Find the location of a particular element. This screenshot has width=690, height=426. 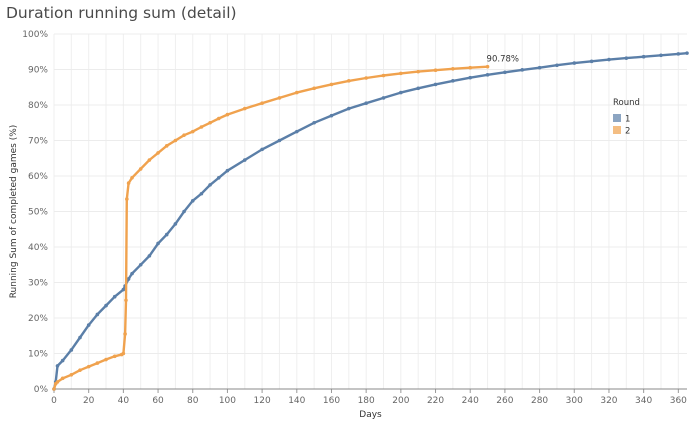

legend: Round 1 2 is located at coordinates (626, 117).